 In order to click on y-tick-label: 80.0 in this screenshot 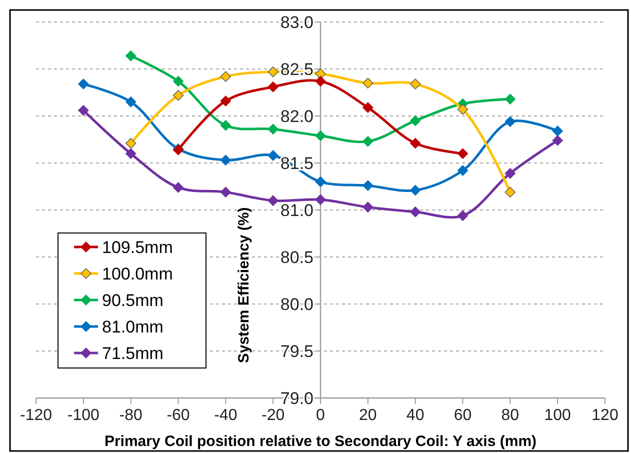, I will do `click(297, 304)`.